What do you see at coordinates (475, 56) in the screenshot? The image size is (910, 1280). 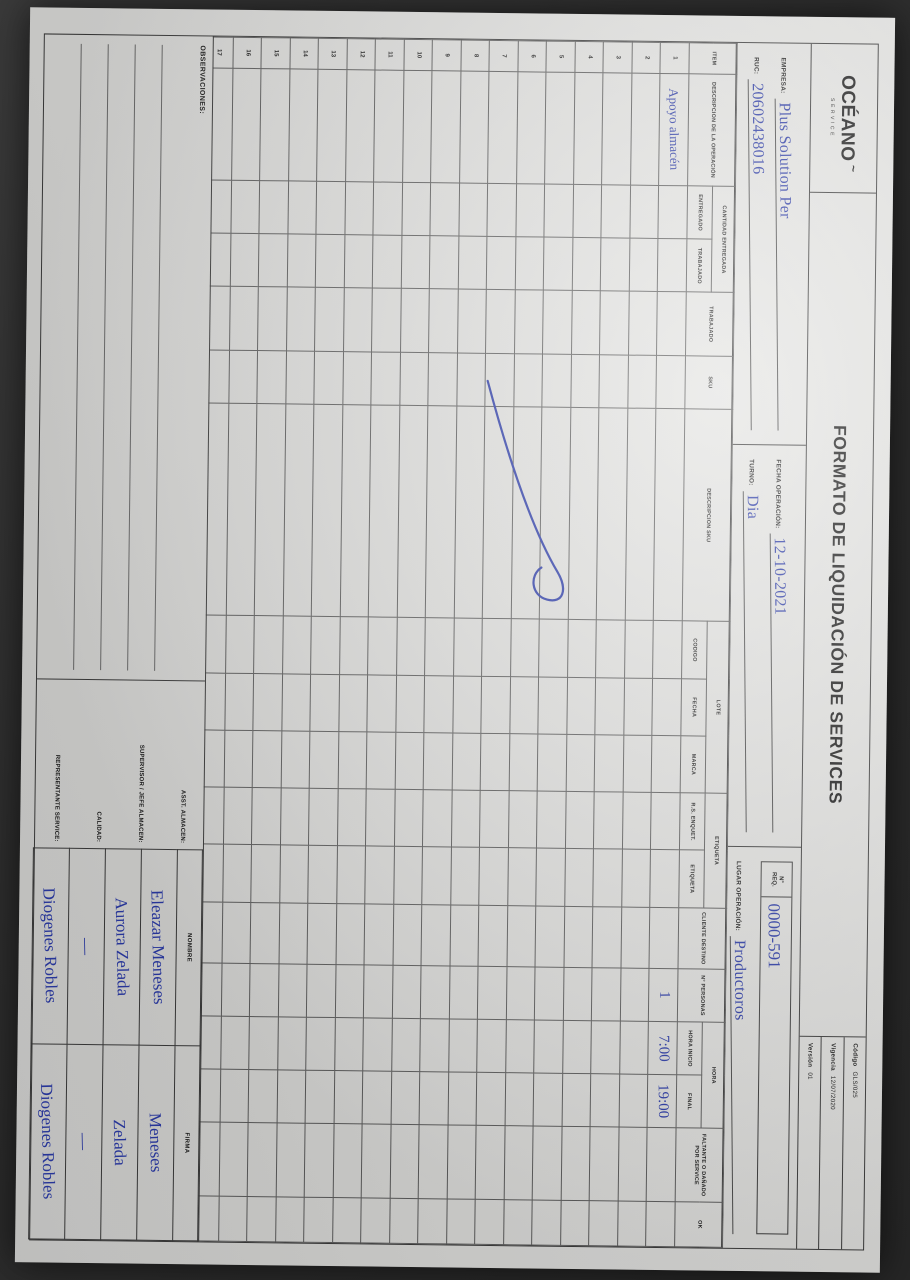 I see `cell-item-number: 8` at bounding box center [475, 56].